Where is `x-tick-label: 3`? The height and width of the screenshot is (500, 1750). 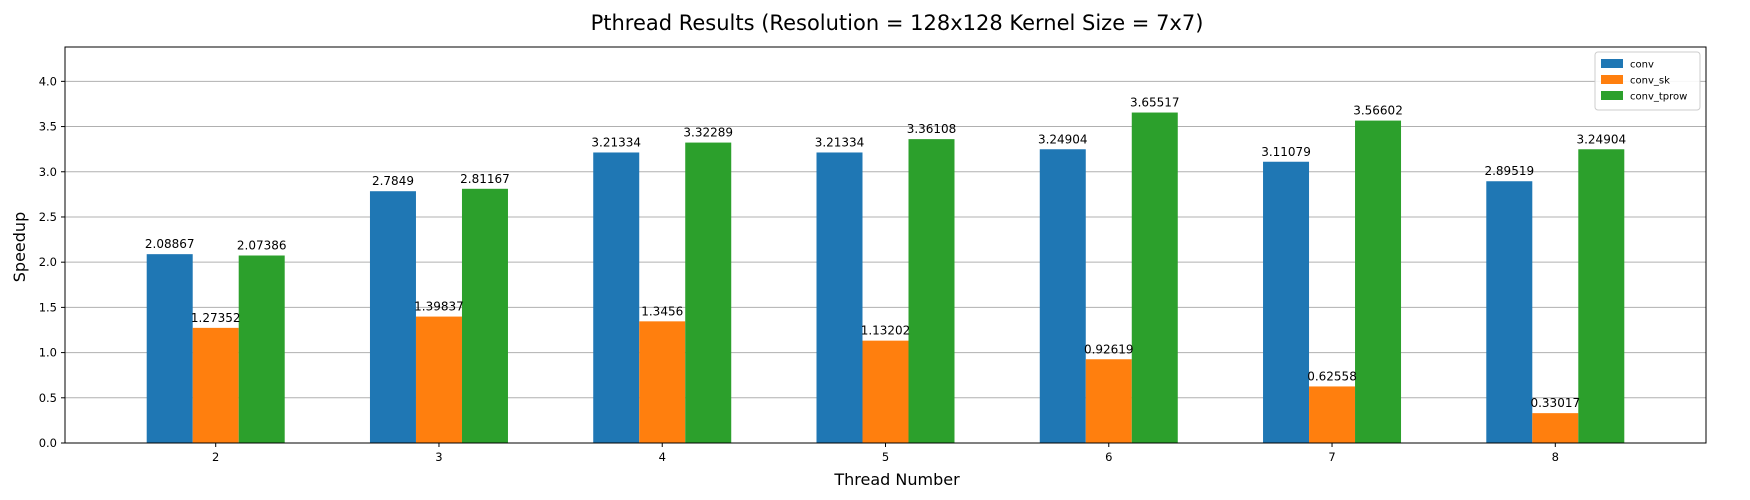 x-tick-label: 3 is located at coordinates (438, 457).